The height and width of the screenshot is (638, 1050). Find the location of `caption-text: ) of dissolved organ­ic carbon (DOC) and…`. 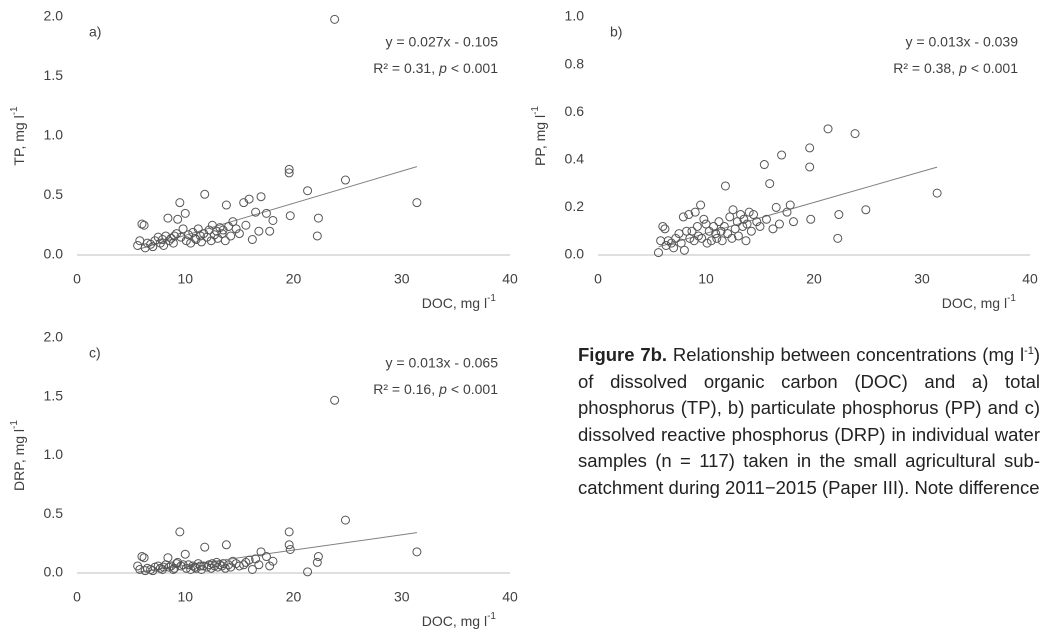

caption-text: ) of dissolved organ­ic carbon (DOC) and… is located at coordinates (809, 421).